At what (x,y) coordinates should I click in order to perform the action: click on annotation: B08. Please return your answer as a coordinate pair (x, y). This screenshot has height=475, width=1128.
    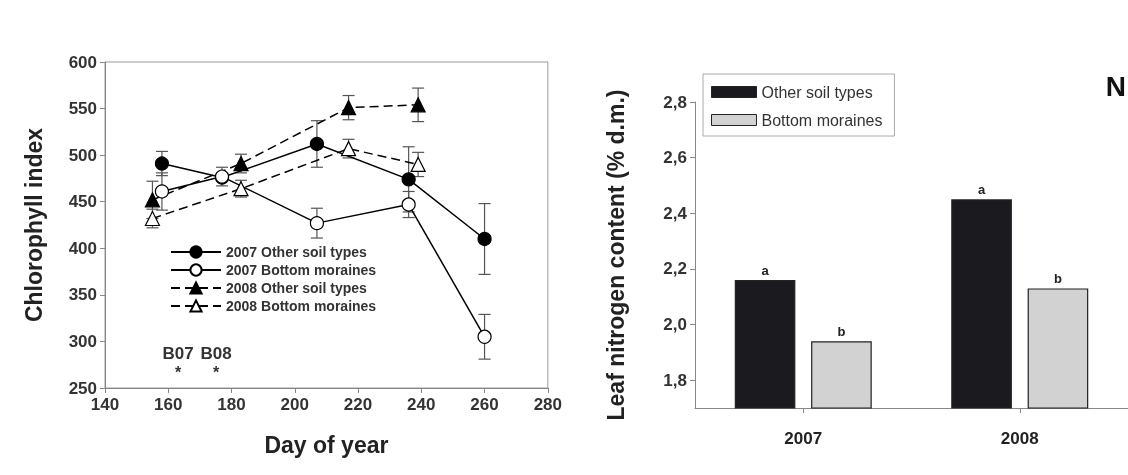
    Looking at the image, I should click on (216, 353).